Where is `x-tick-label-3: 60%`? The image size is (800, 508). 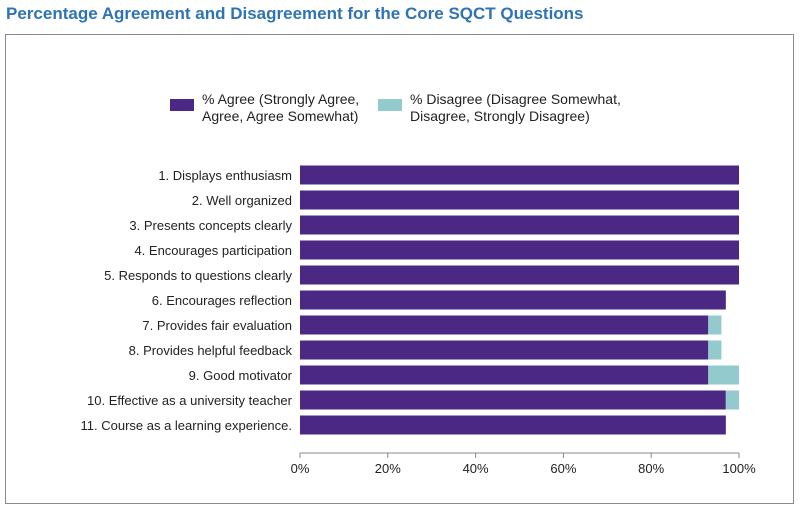 x-tick-label-3: 60% is located at coordinates (563, 468).